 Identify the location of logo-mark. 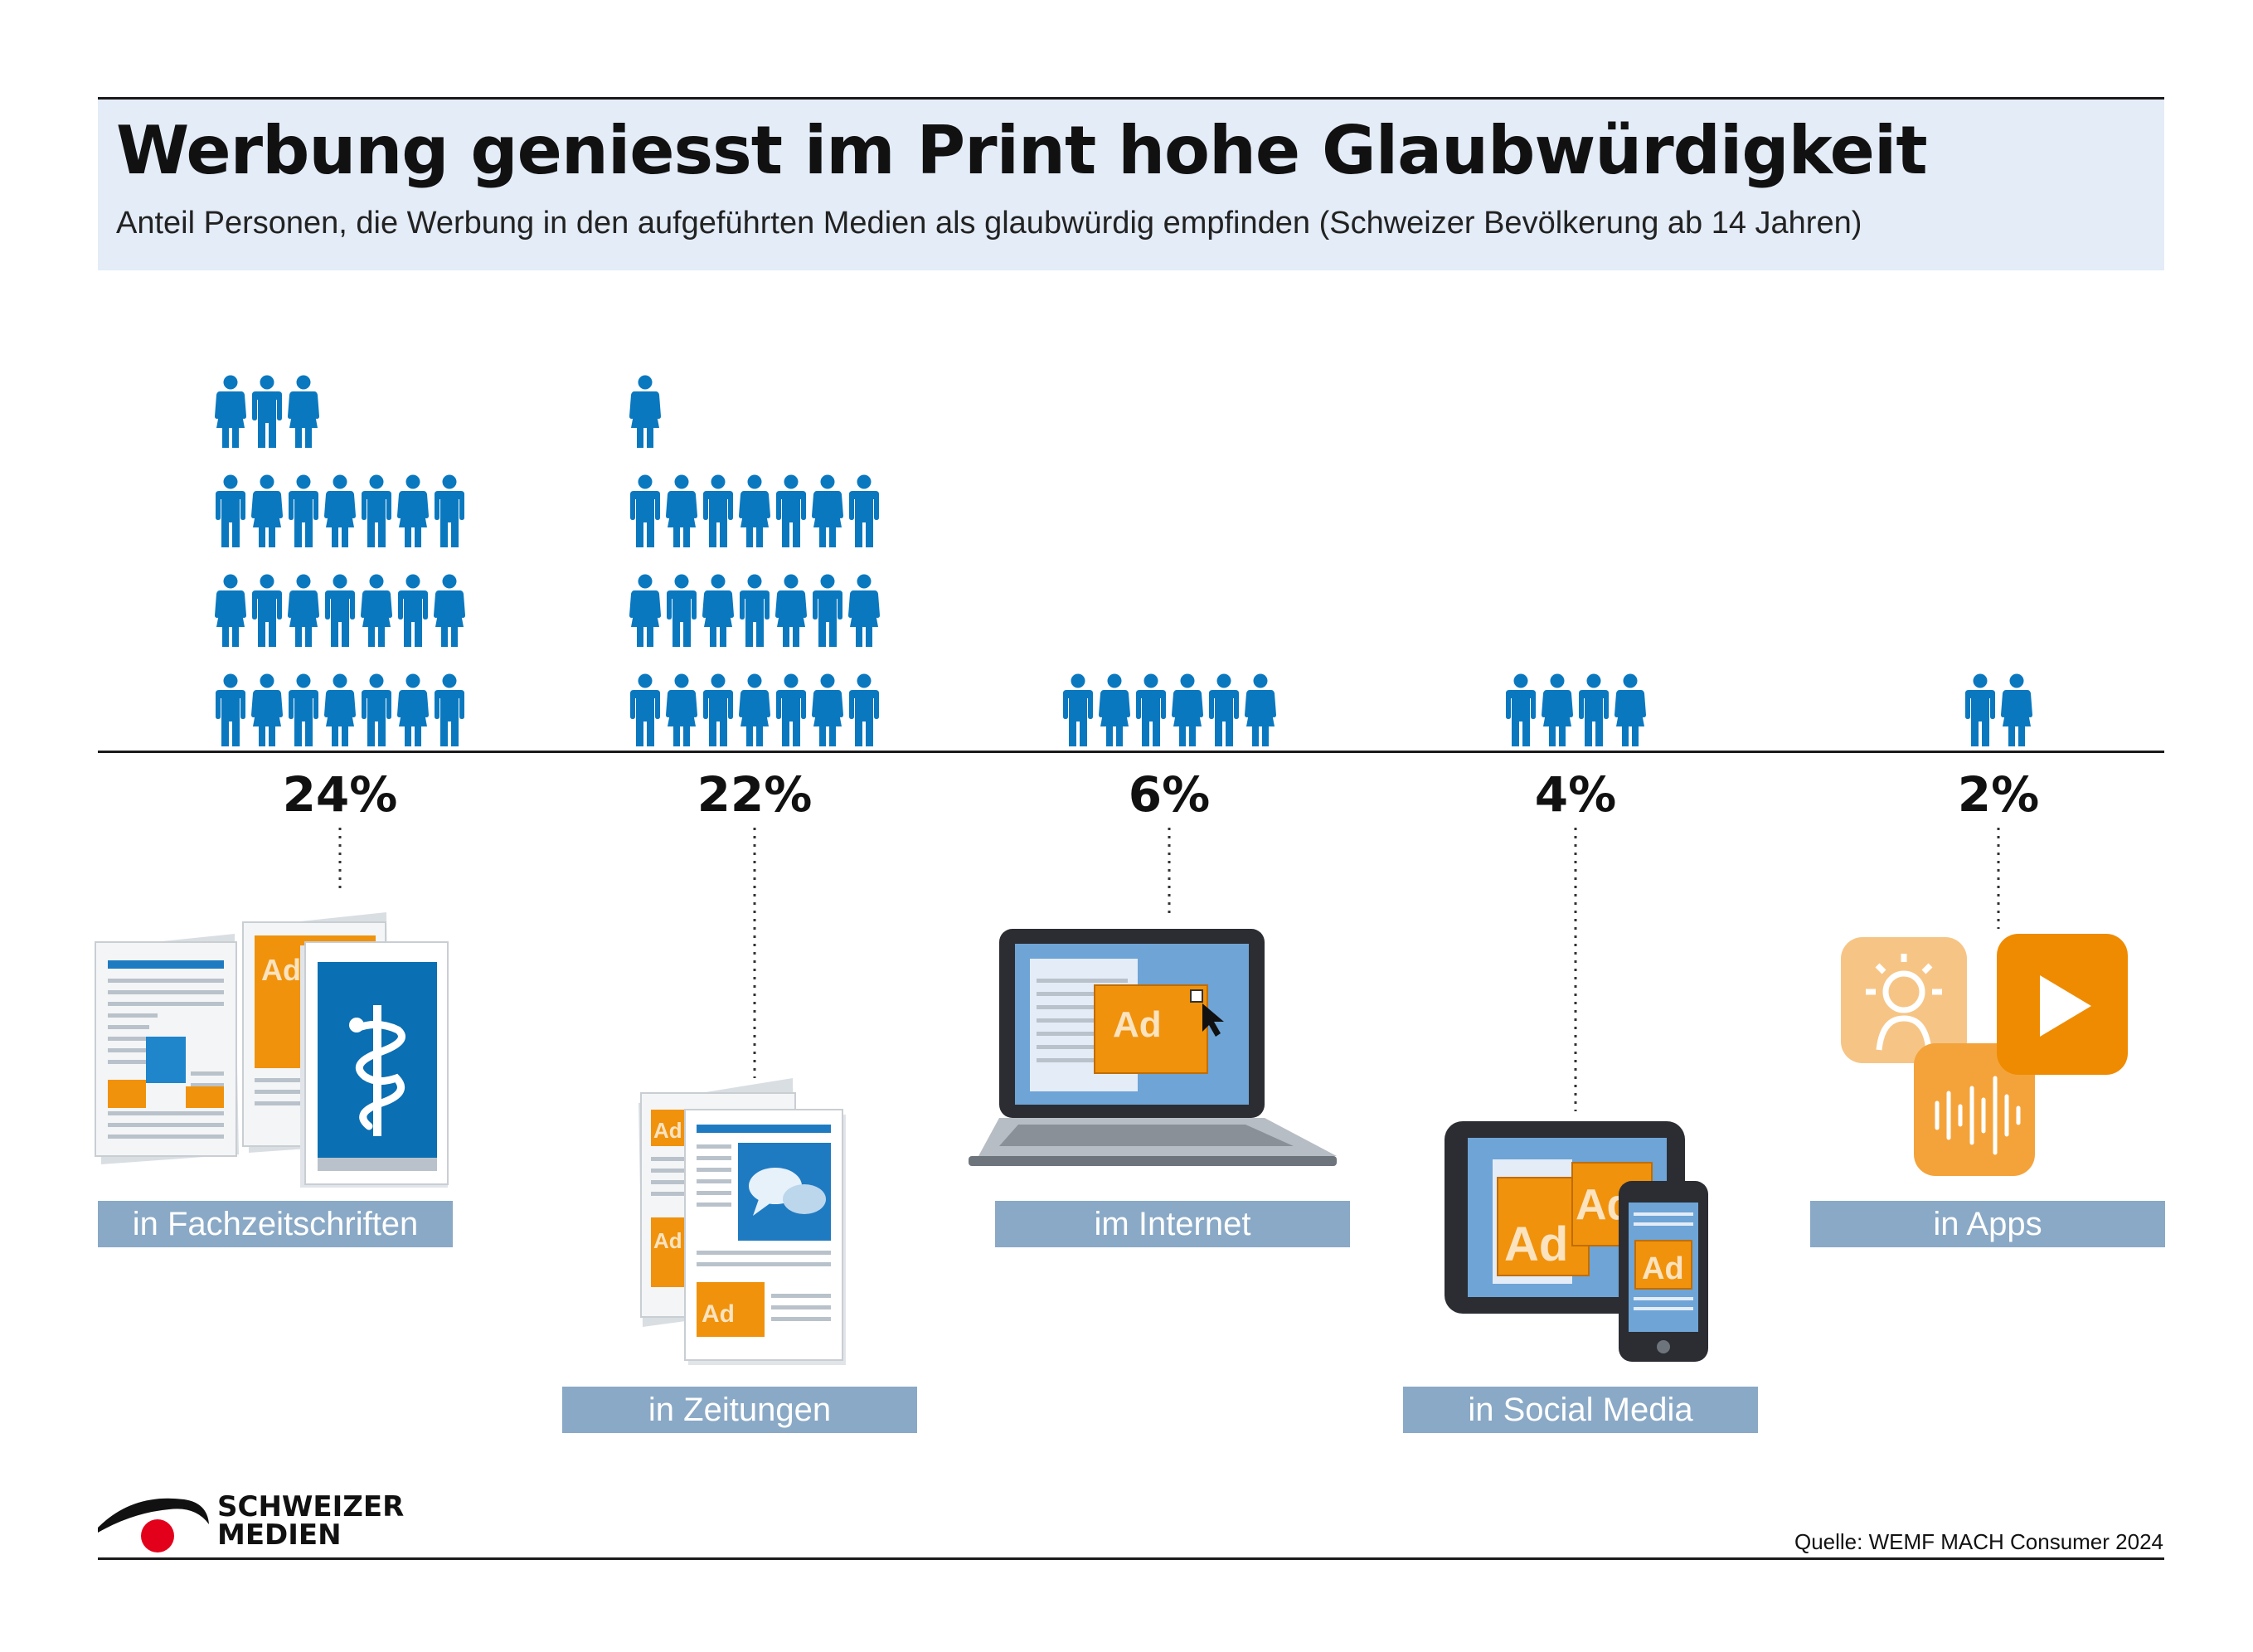
(153, 1525).